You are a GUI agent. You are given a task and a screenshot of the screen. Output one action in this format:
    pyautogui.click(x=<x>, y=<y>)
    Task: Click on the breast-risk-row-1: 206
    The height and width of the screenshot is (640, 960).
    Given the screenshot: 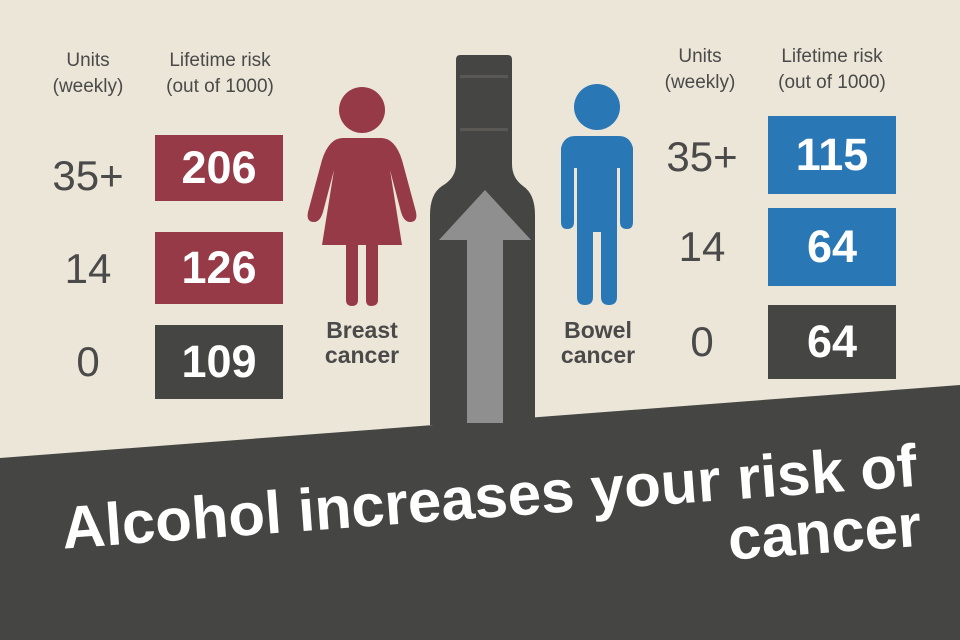 What is the action you would take?
    pyautogui.click(x=219, y=168)
    